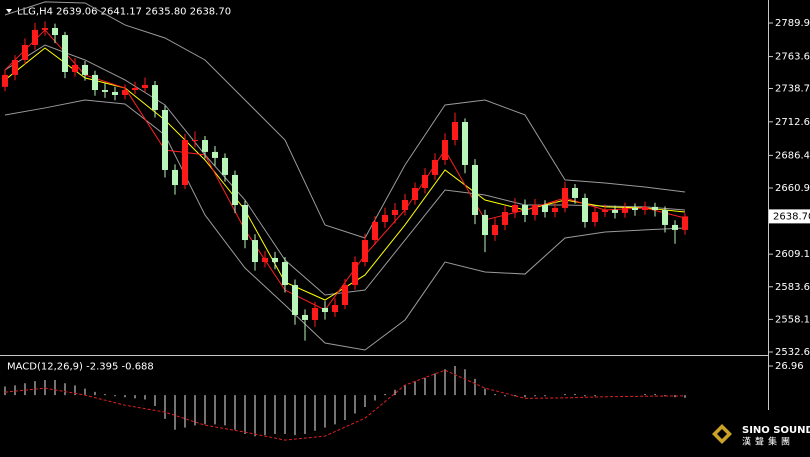  What do you see at coordinates (792, 352) in the screenshot?
I see `y-tick-label: 2532.65` at bounding box center [792, 352].